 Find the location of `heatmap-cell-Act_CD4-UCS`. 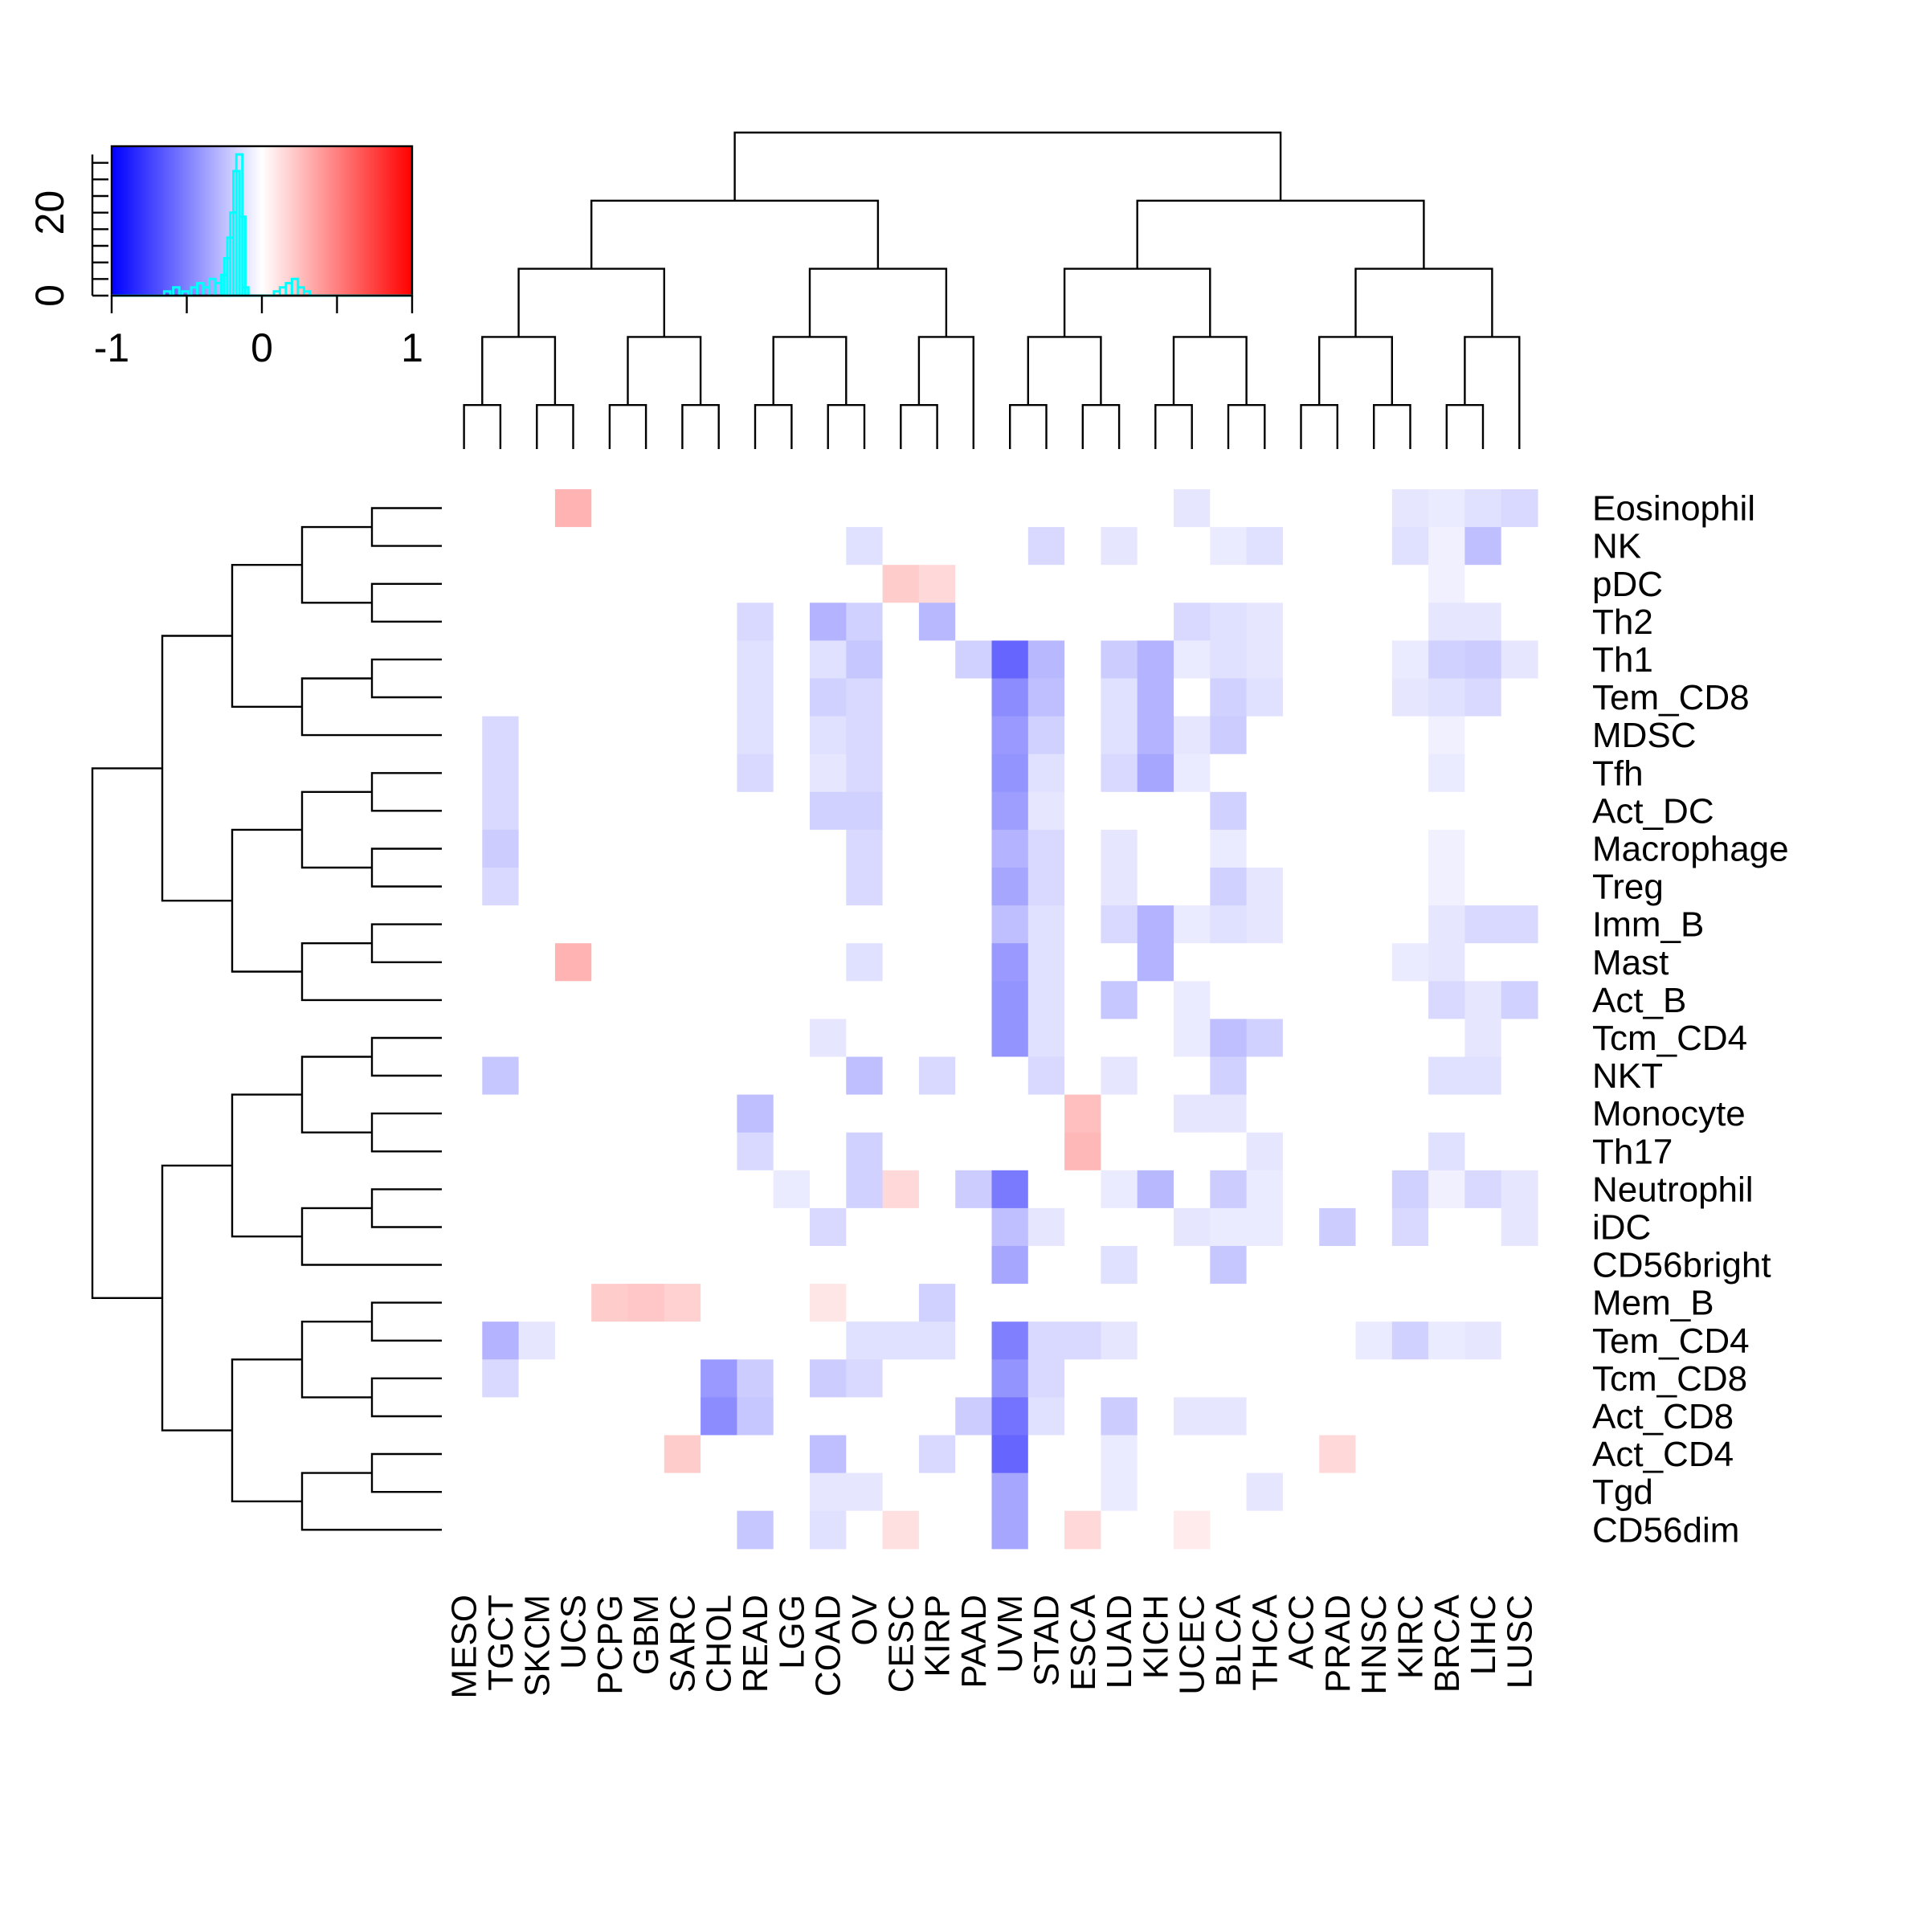

heatmap-cell-Act_CD4-UCS is located at coordinates (573, 1454).